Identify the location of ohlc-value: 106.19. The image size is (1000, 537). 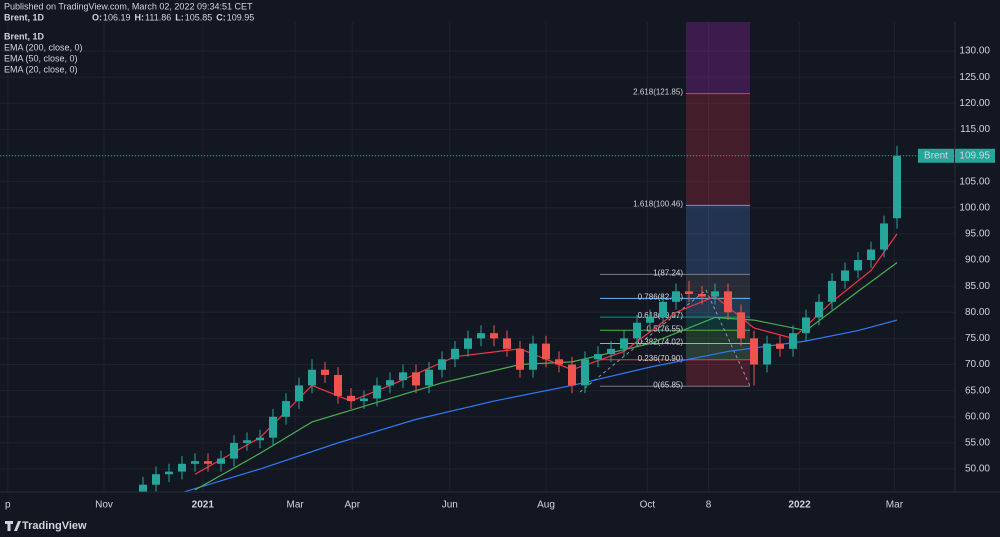
(117, 17).